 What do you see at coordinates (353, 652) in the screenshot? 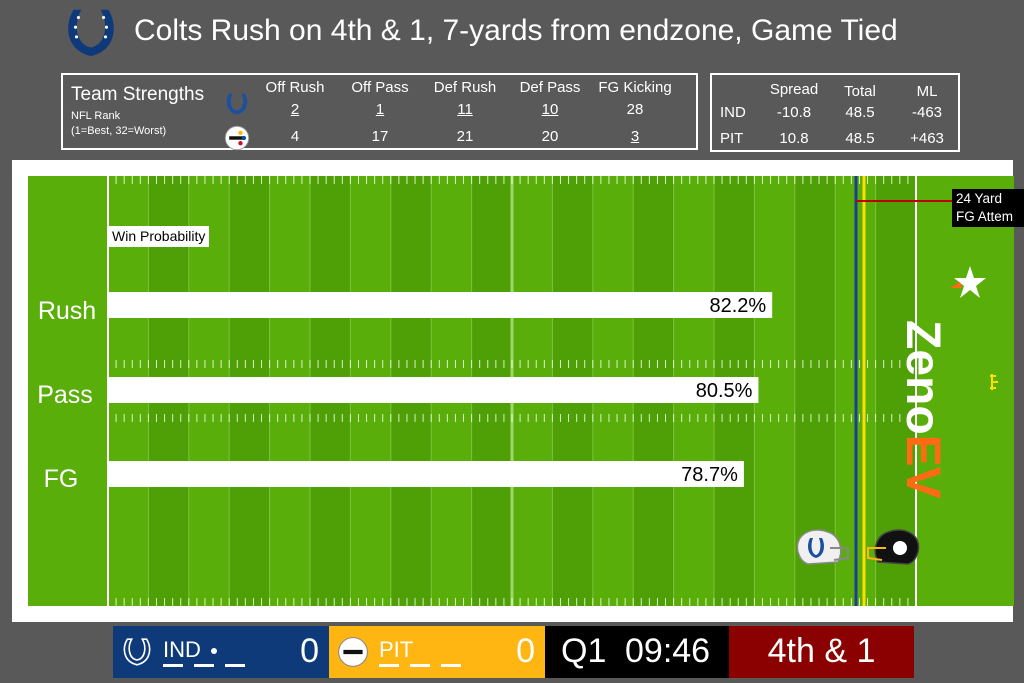
I see `steelers-scoreboard-logo` at bounding box center [353, 652].